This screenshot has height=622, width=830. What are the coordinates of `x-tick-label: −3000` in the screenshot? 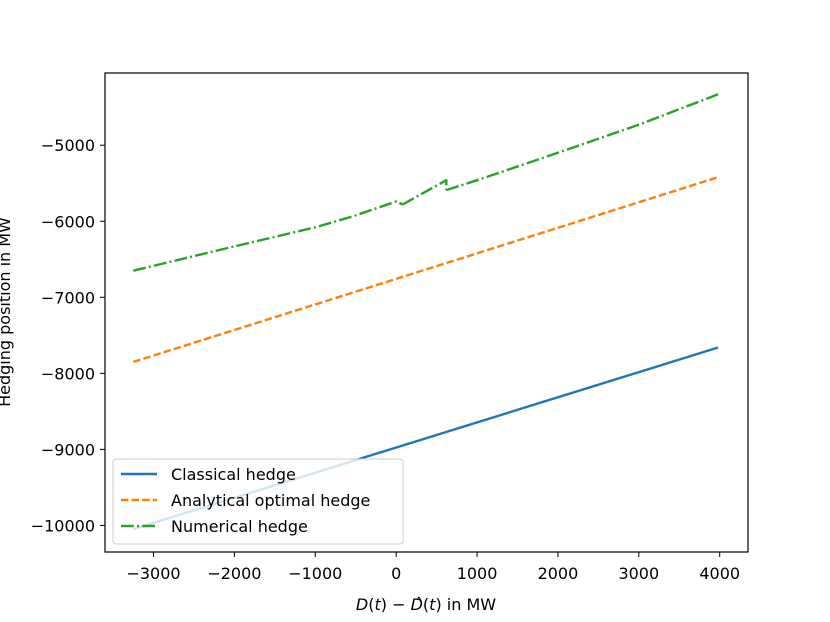 It's located at (153, 573).